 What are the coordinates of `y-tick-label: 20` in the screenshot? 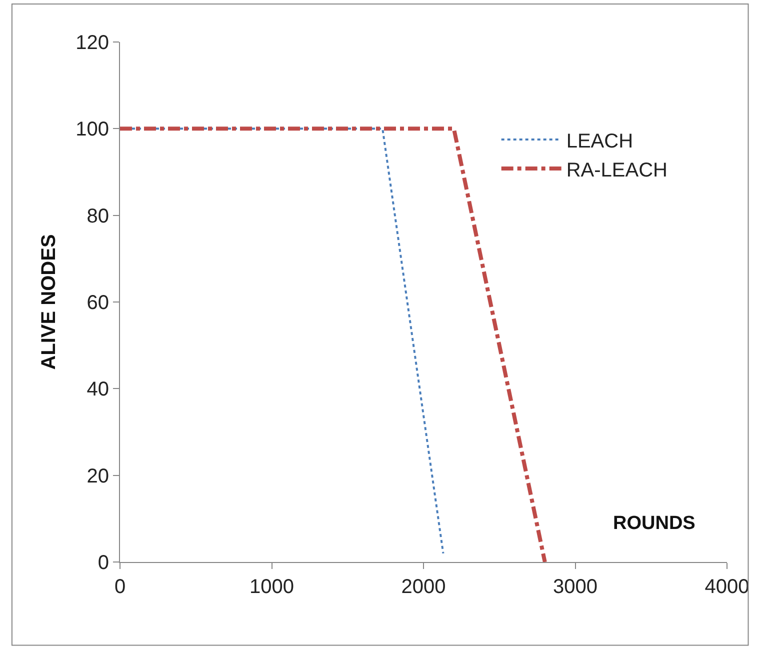 It's located at (97, 476).